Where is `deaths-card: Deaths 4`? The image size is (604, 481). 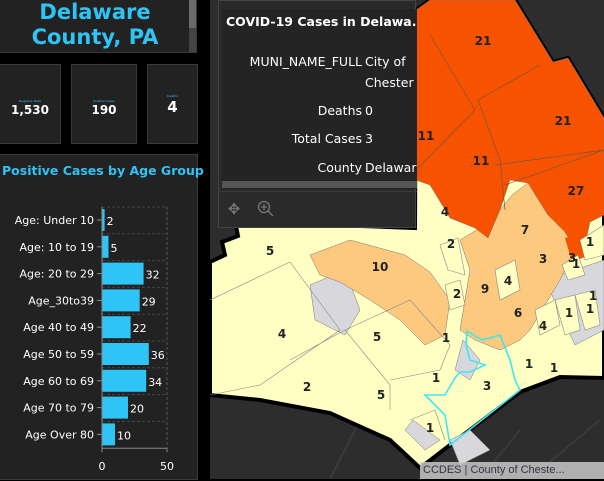 deaths-card: Deaths 4 is located at coordinates (172, 104).